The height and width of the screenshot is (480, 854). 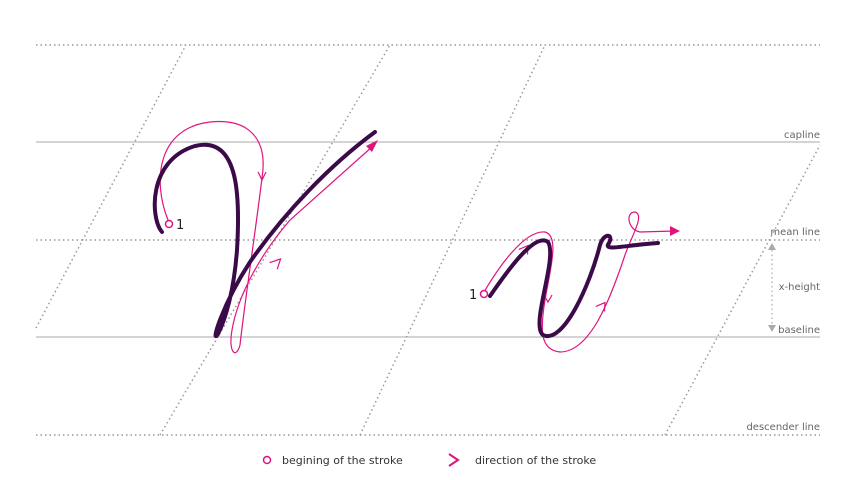 What do you see at coordinates (267, 460) in the screenshot?
I see `legend-start-icon` at bounding box center [267, 460].